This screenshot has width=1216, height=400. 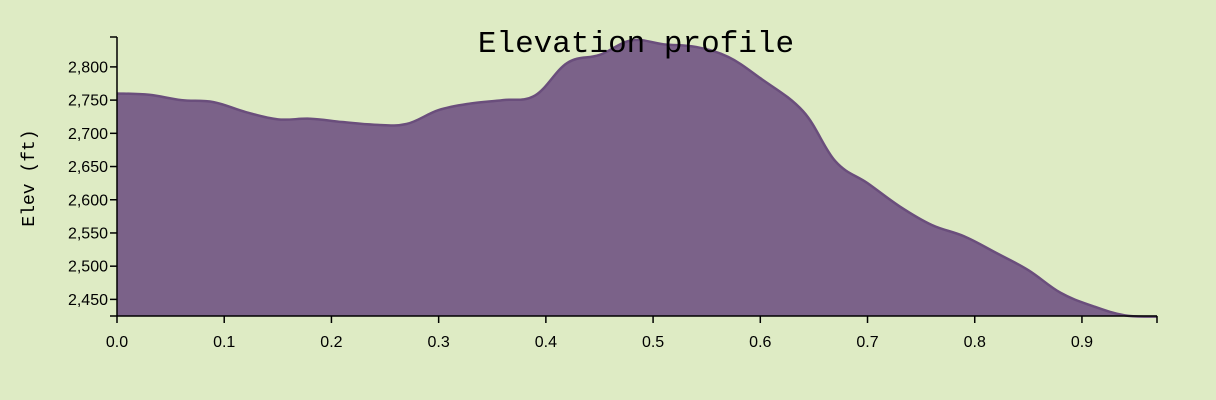 I want to click on x-tick-label: 0.4, so click(x=546, y=342).